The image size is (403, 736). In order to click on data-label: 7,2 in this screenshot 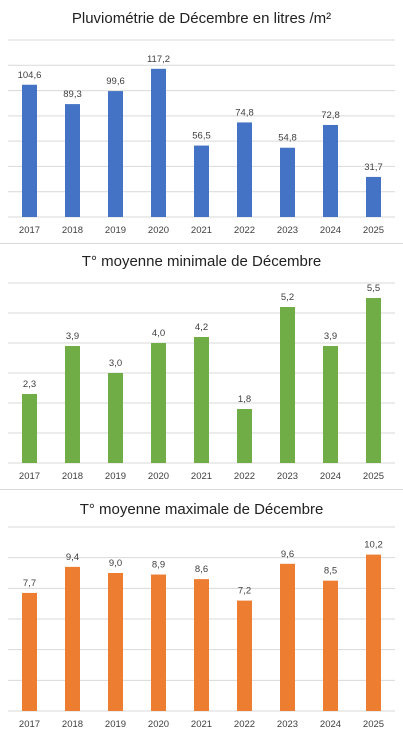, I will do `click(244, 591)`.